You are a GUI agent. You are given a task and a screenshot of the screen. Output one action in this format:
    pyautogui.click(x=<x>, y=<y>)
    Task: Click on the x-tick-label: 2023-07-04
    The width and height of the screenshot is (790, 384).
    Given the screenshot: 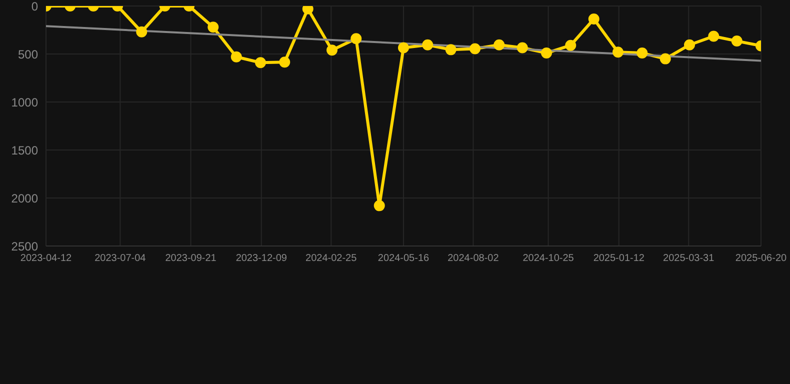 What is the action you would take?
    pyautogui.click(x=120, y=258)
    